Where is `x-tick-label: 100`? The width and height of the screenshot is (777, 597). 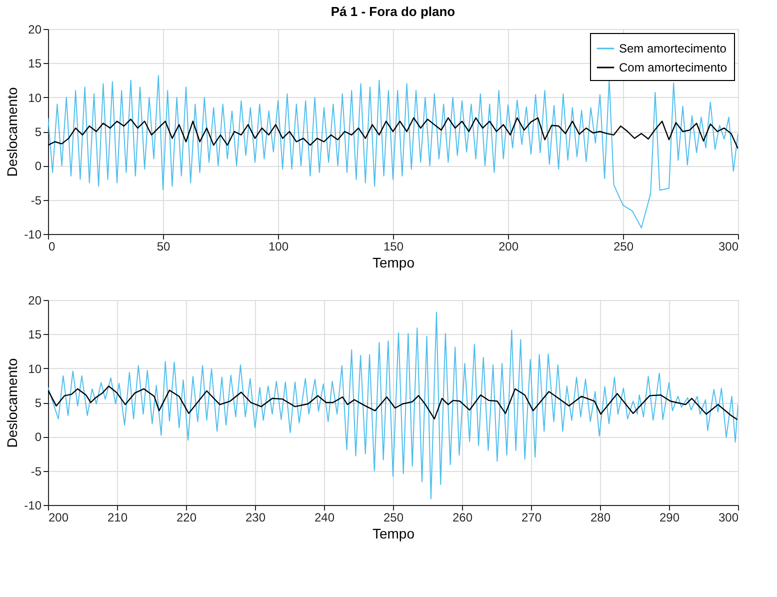
x-tick-label: 100 is located at coordinates (278, 247).